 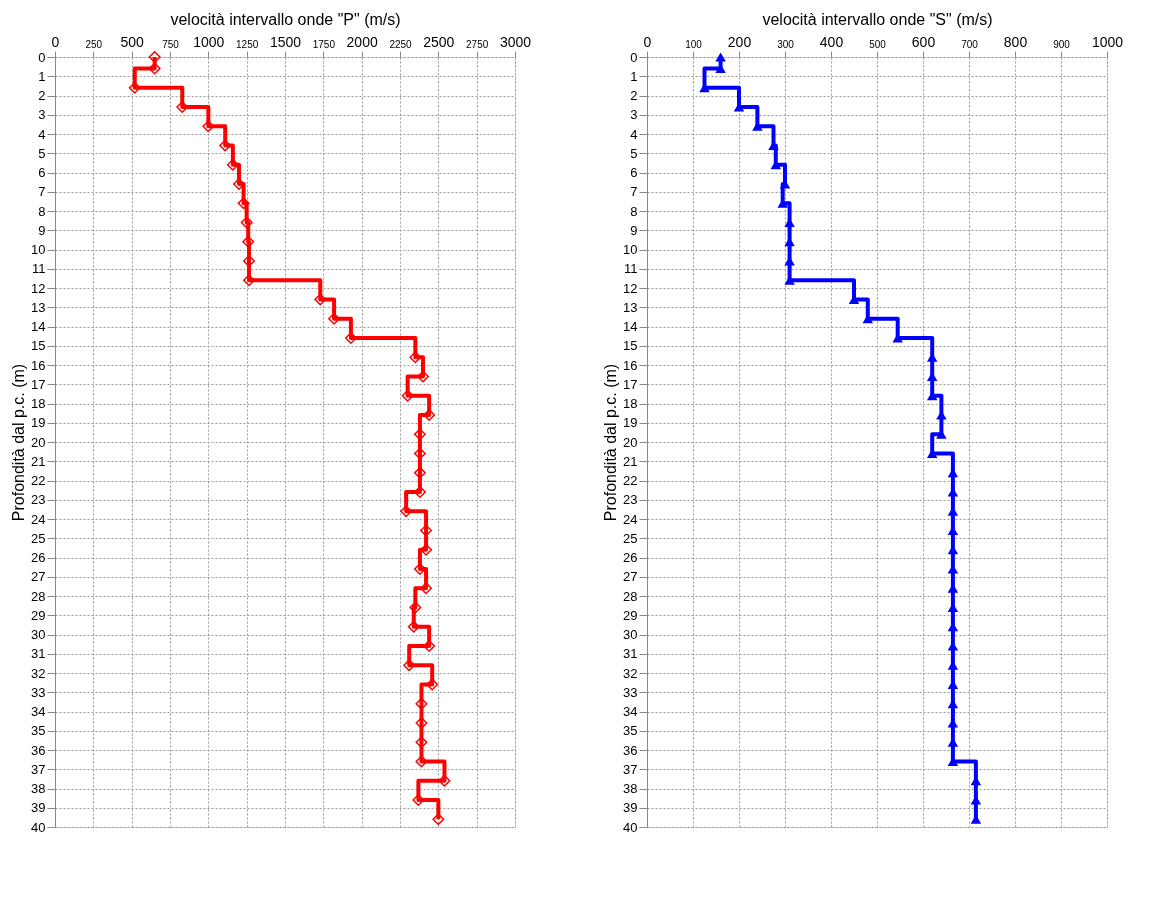 What do you see at coordinates (38, 538) in the screenshot?
I see `y-tick-label: 25` at bounding box center [38, 538].